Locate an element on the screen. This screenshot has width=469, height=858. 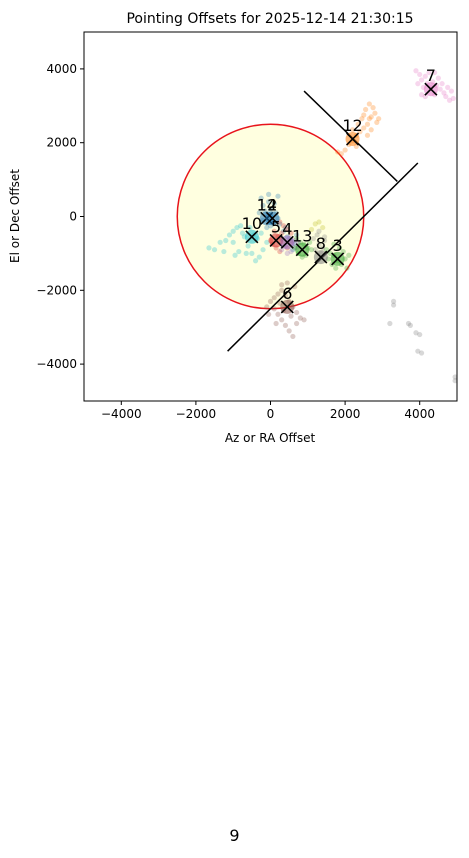
marker-label: 12 is located at coordinates (352, 125).